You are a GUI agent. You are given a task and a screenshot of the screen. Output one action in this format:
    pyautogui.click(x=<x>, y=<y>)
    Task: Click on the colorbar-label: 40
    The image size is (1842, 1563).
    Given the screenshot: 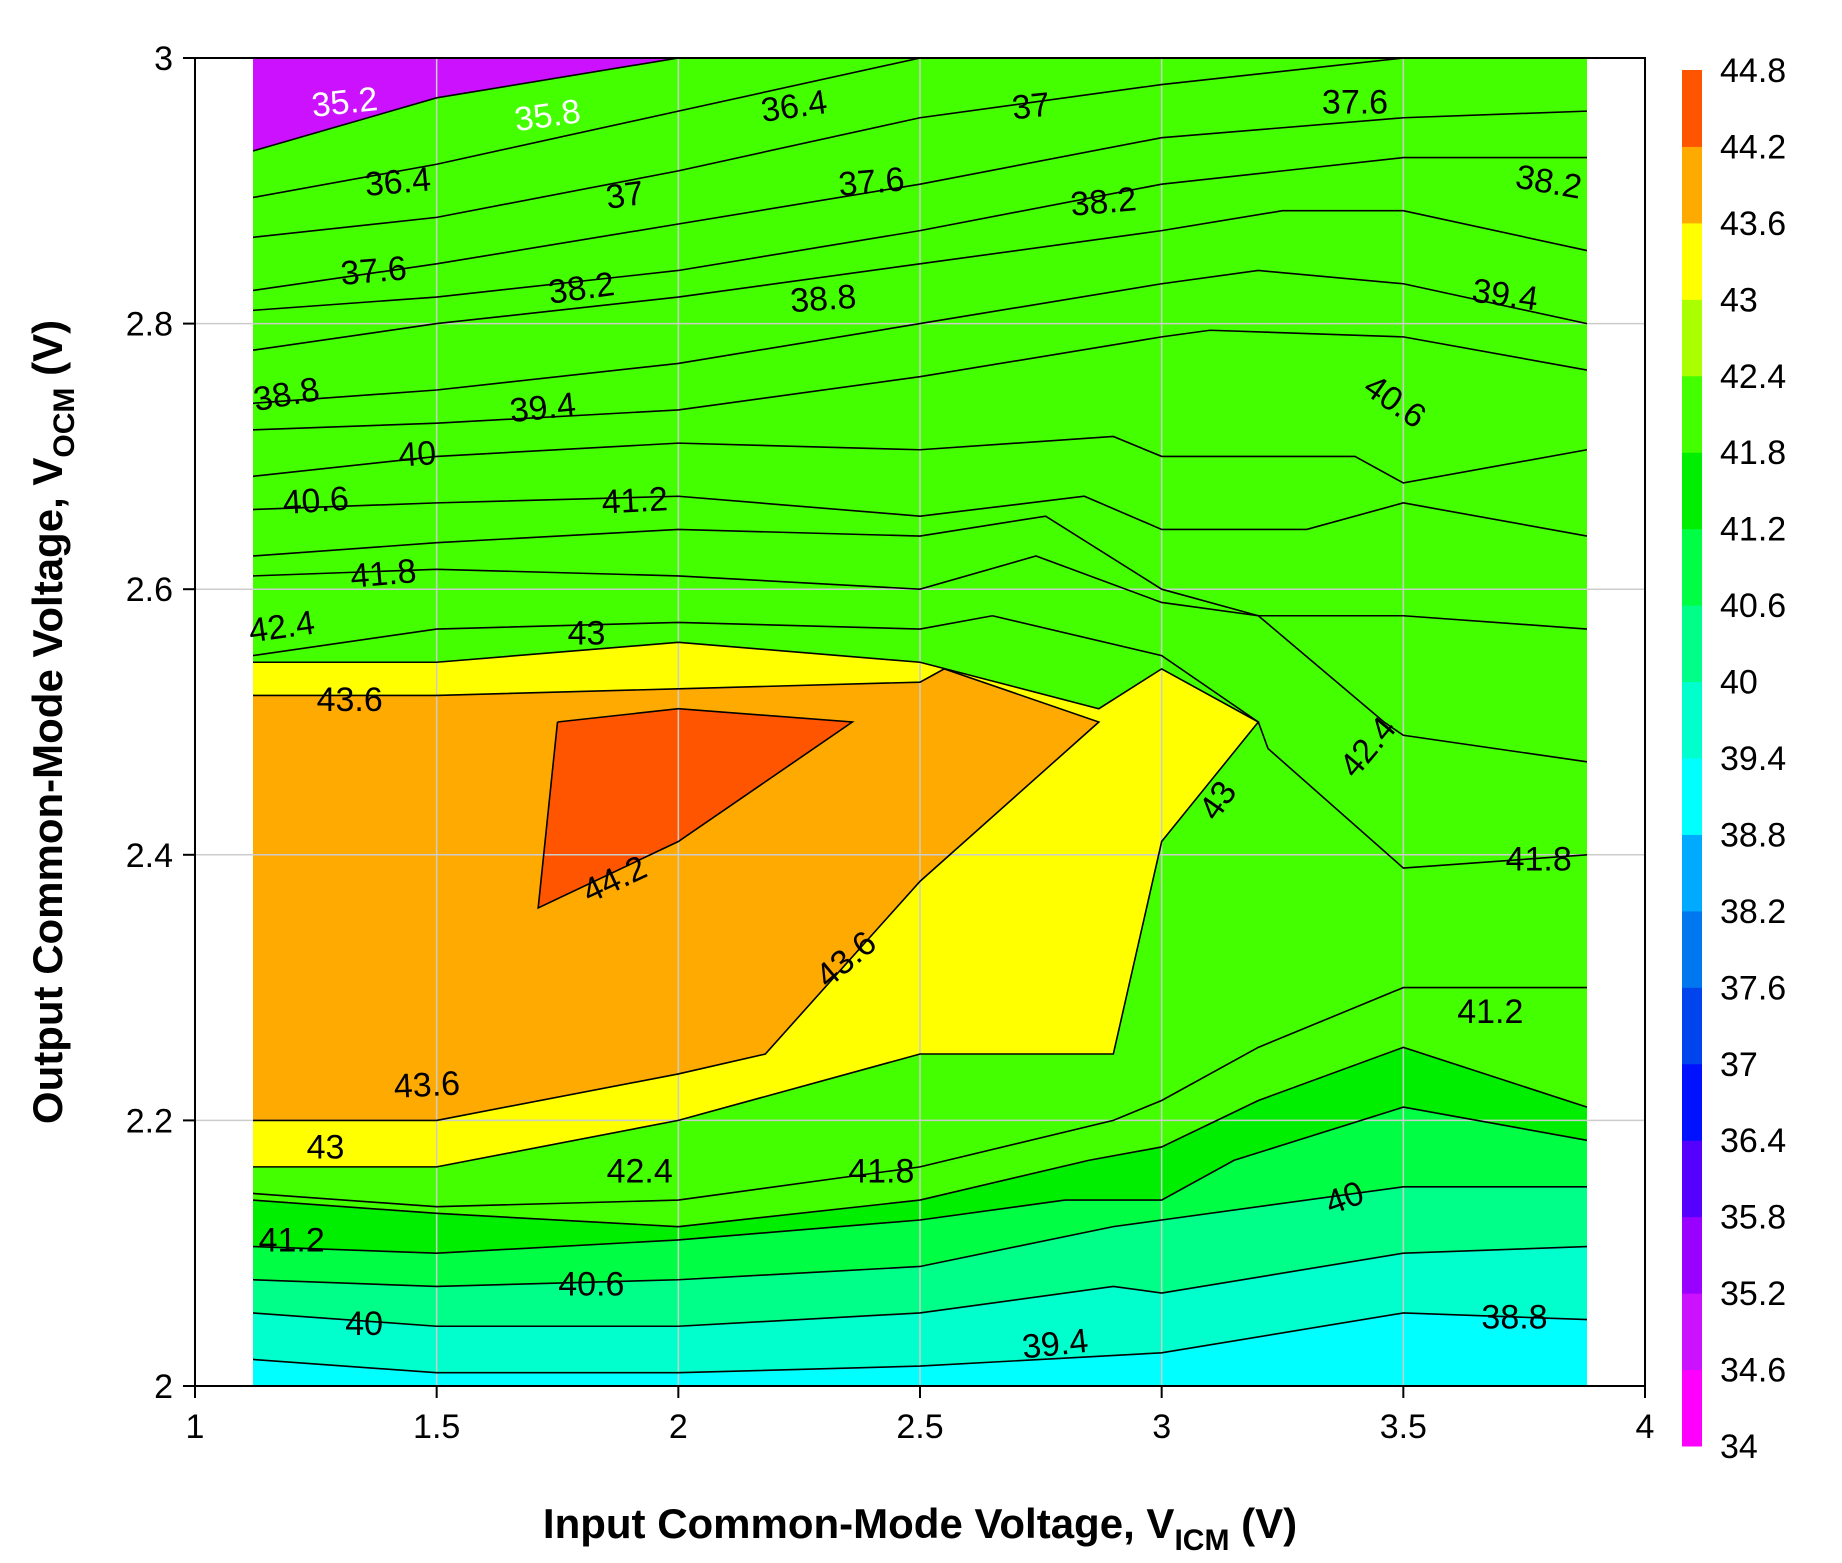 What is the action you would take?
    pyautogui.click(x=1739, y=683)
    